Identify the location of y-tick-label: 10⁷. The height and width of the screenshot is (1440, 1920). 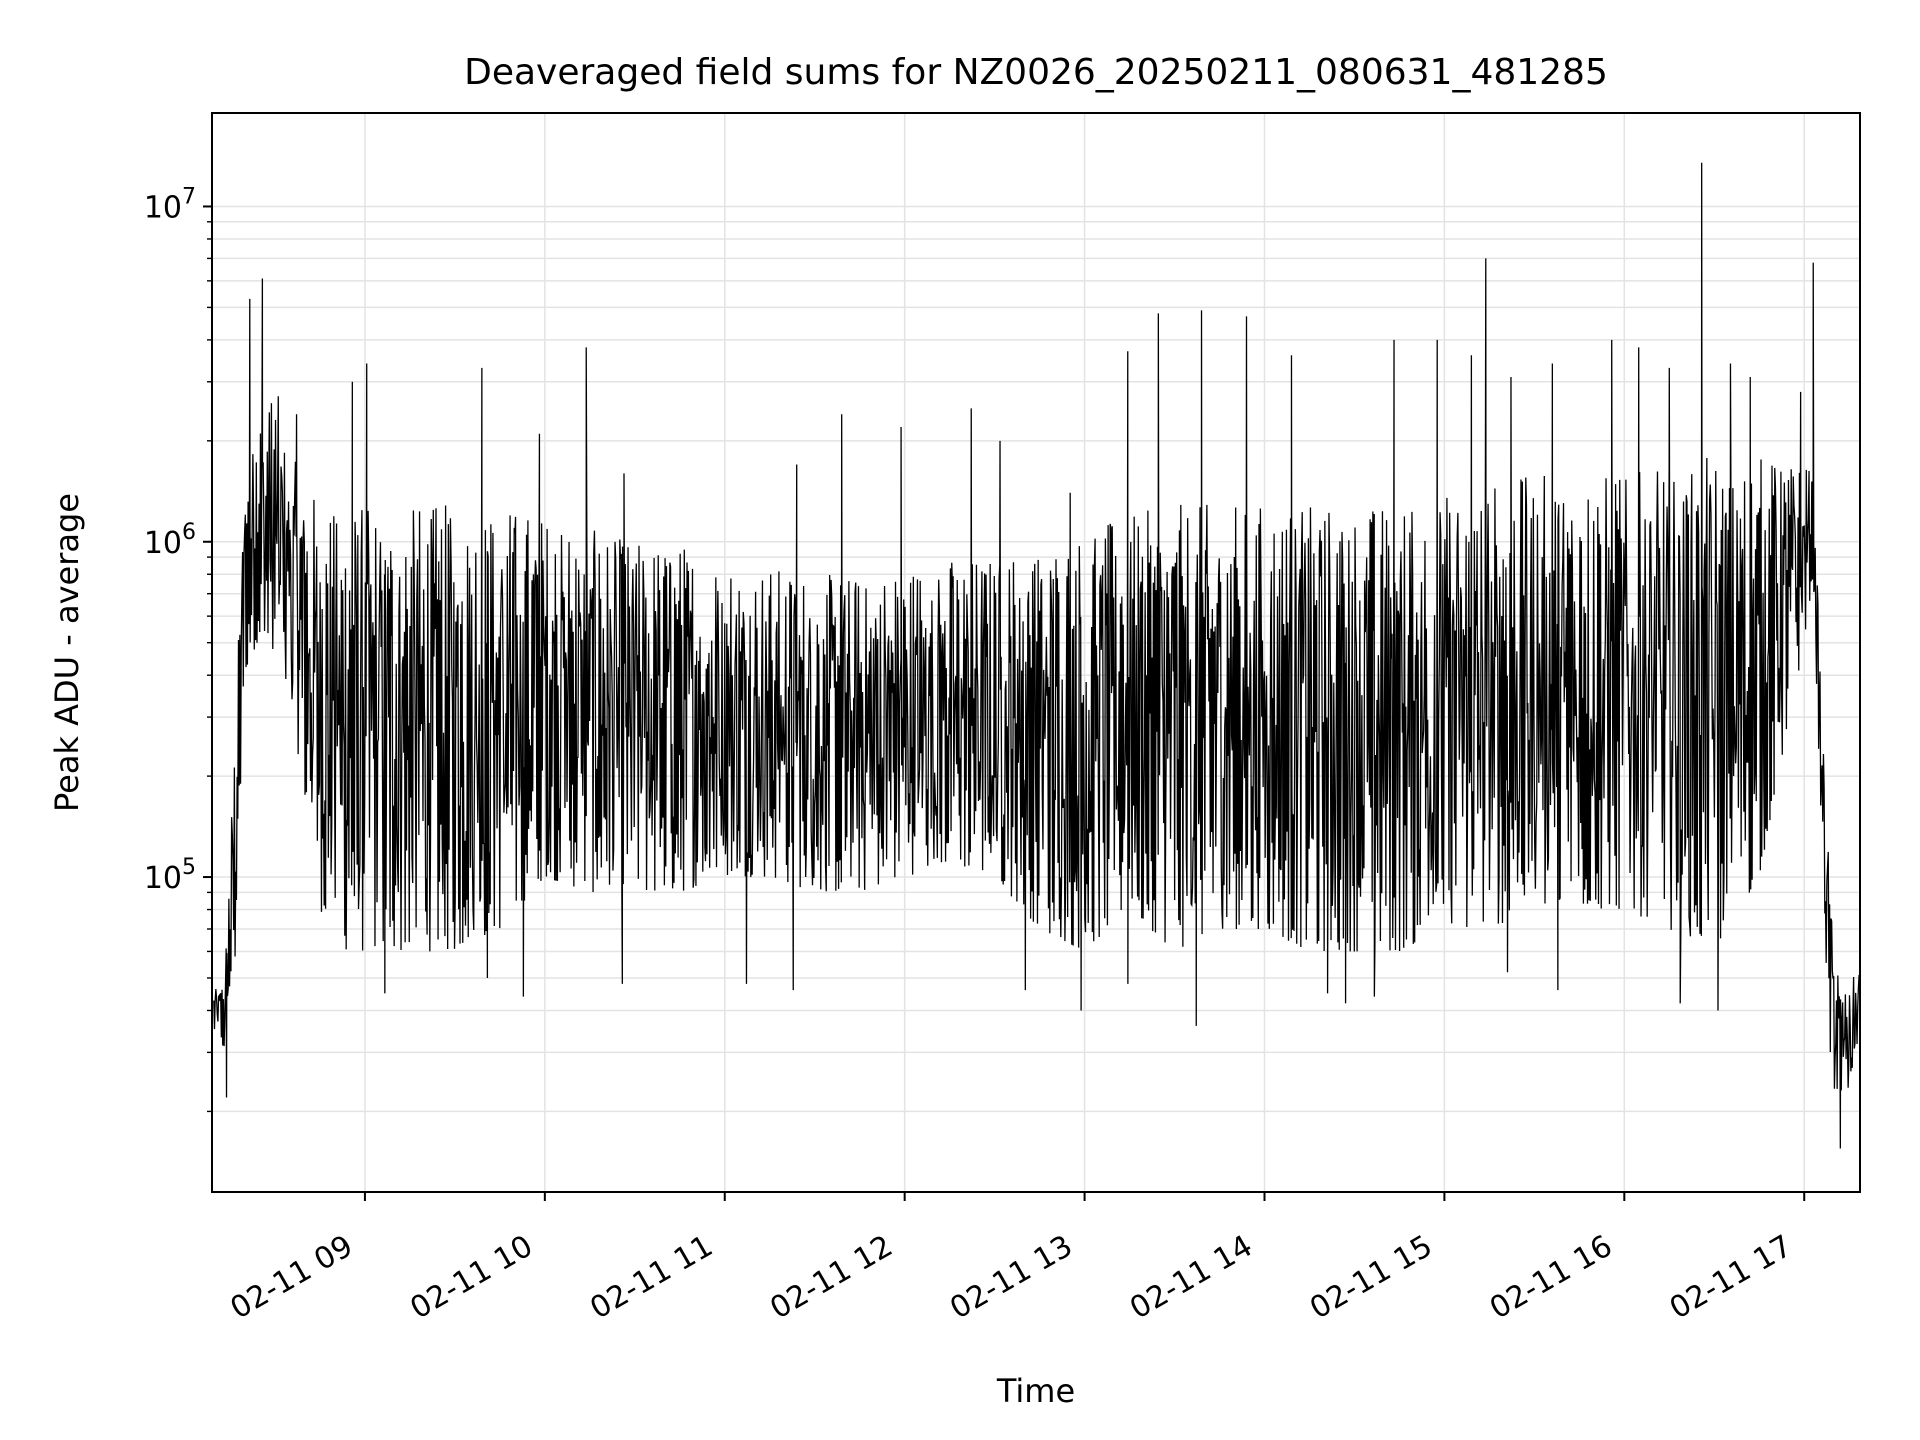
(170, 204).